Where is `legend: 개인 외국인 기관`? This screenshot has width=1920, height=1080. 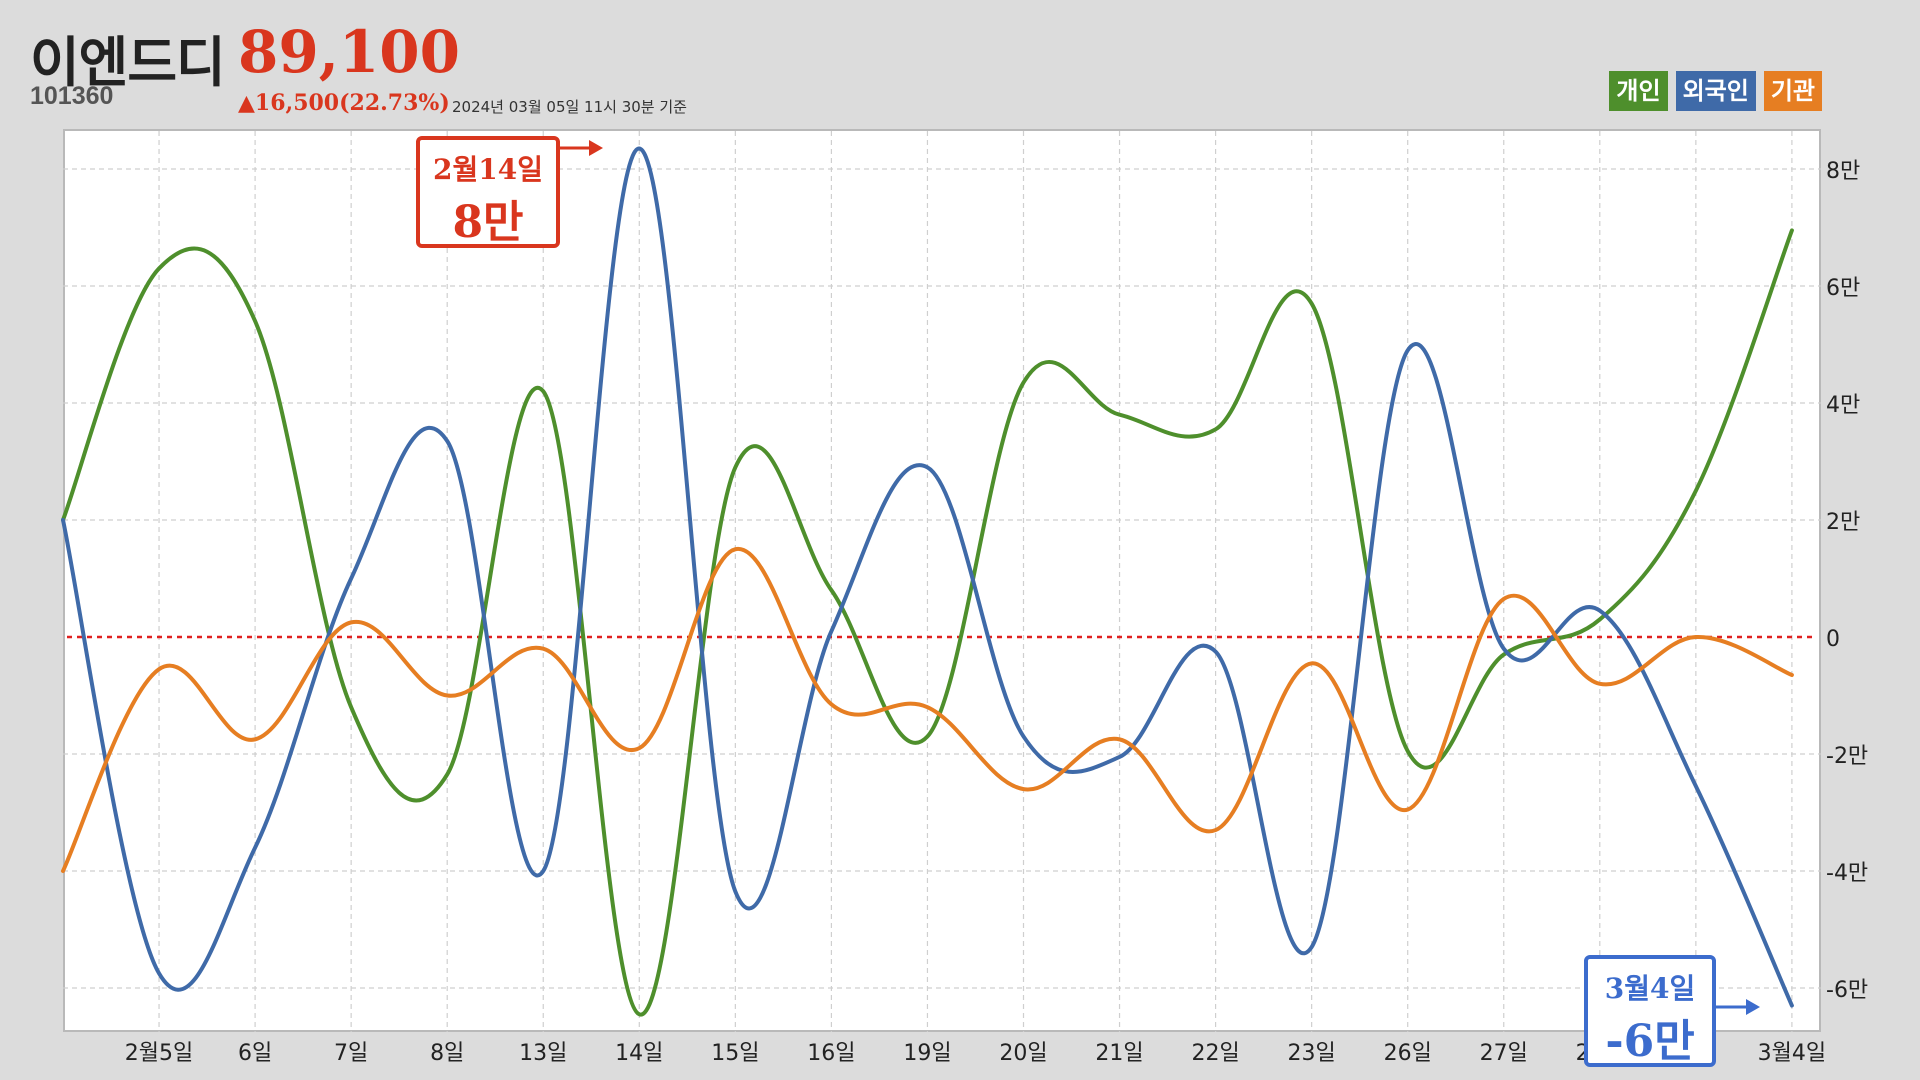 legend: 개인 외국인 기관 is located at coordinates (1715, 91).